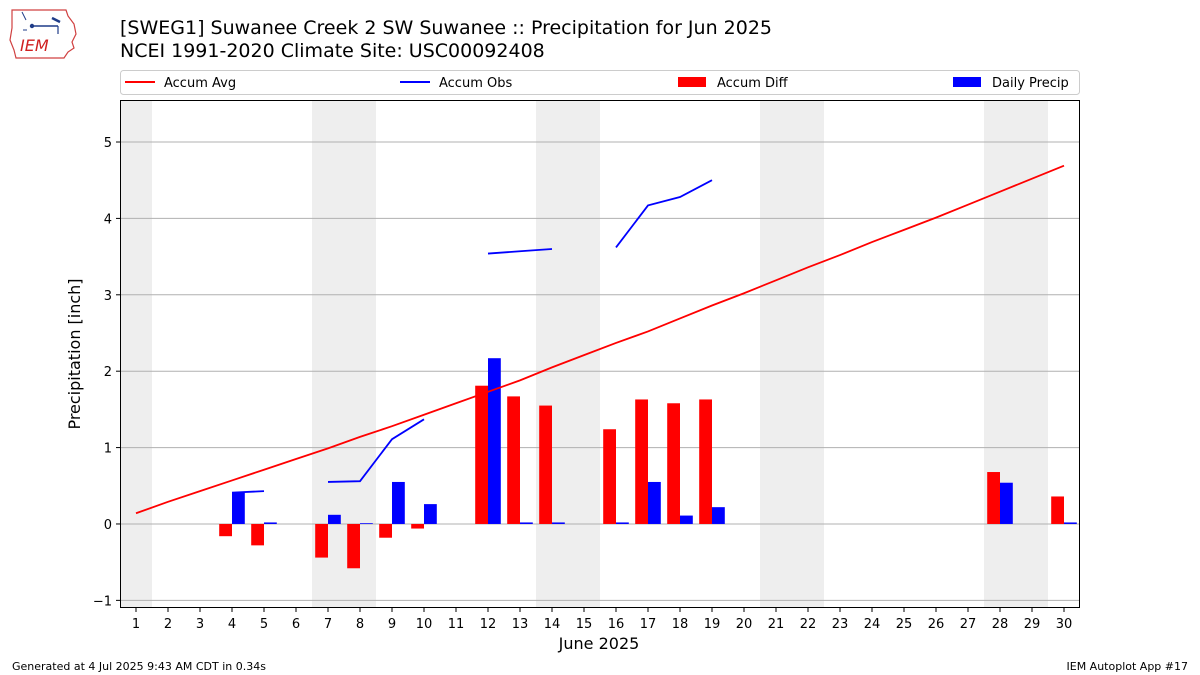 The height and width of the screenshot is (675, 1200). I want to click on x-tick-label: 1, so click(136, 624).